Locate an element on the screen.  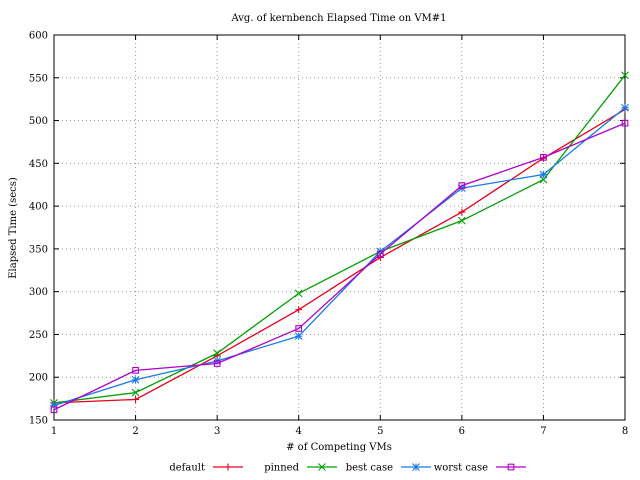
x-tick-label: 4 is located at coordinates (299, 431).